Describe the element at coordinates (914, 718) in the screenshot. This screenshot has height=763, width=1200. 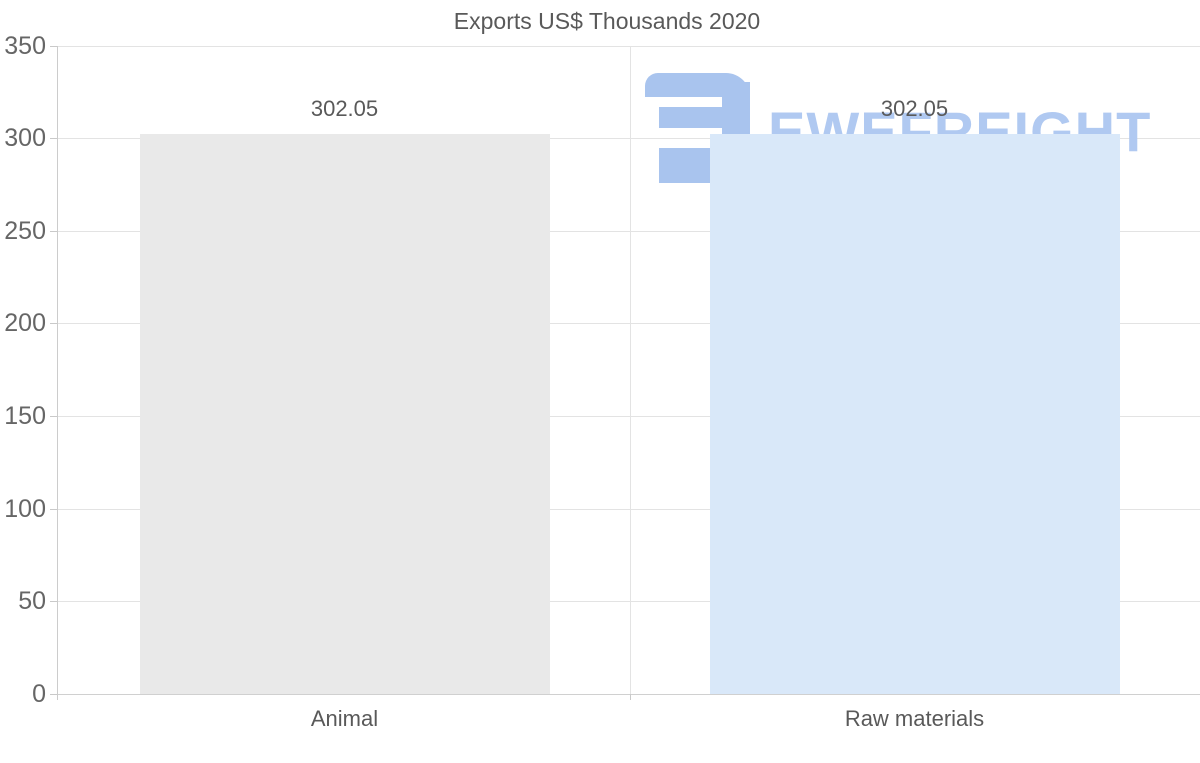
I see `category-label-raw-materials: Raw materials` at that location.